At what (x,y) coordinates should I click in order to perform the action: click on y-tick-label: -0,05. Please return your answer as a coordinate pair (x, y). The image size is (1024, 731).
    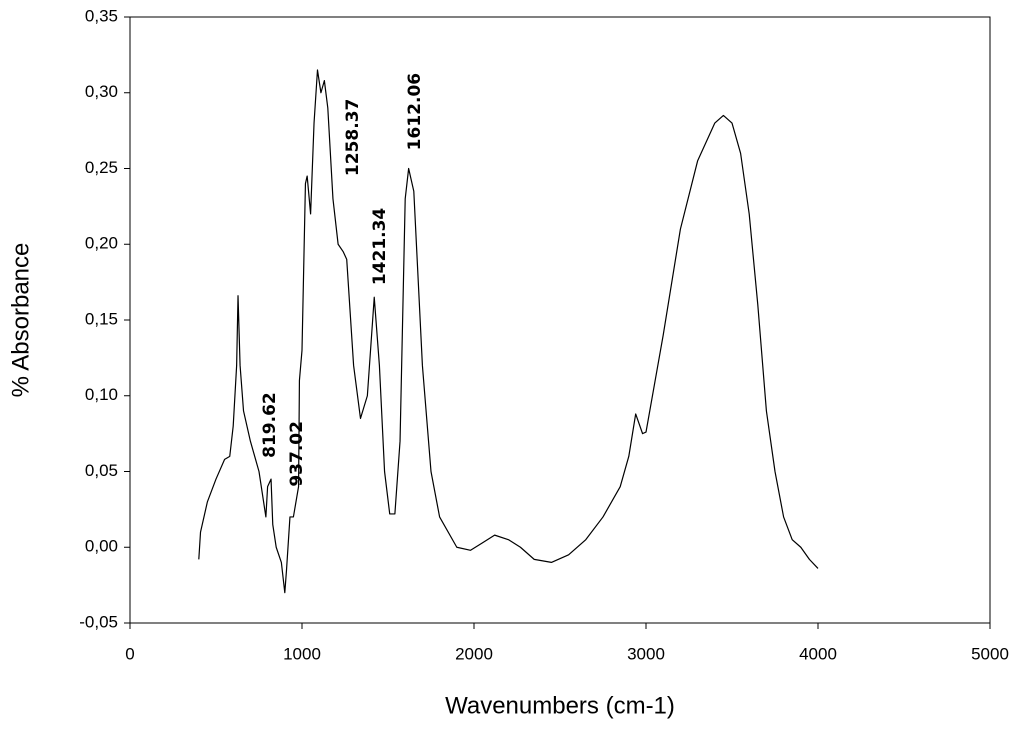
    Looking at the image, I should click on (98, 621).